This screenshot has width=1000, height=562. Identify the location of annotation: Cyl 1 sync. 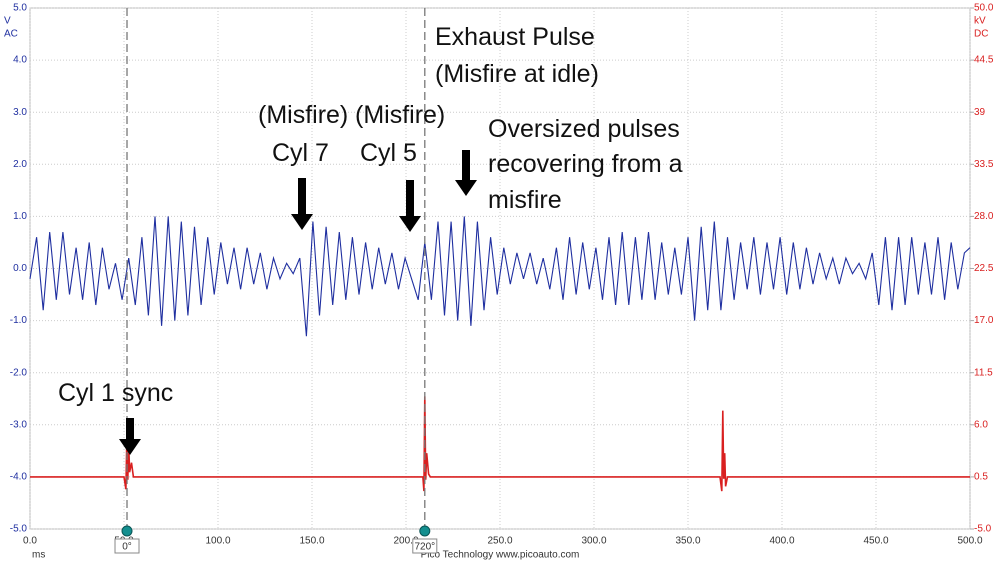
(115, 393).